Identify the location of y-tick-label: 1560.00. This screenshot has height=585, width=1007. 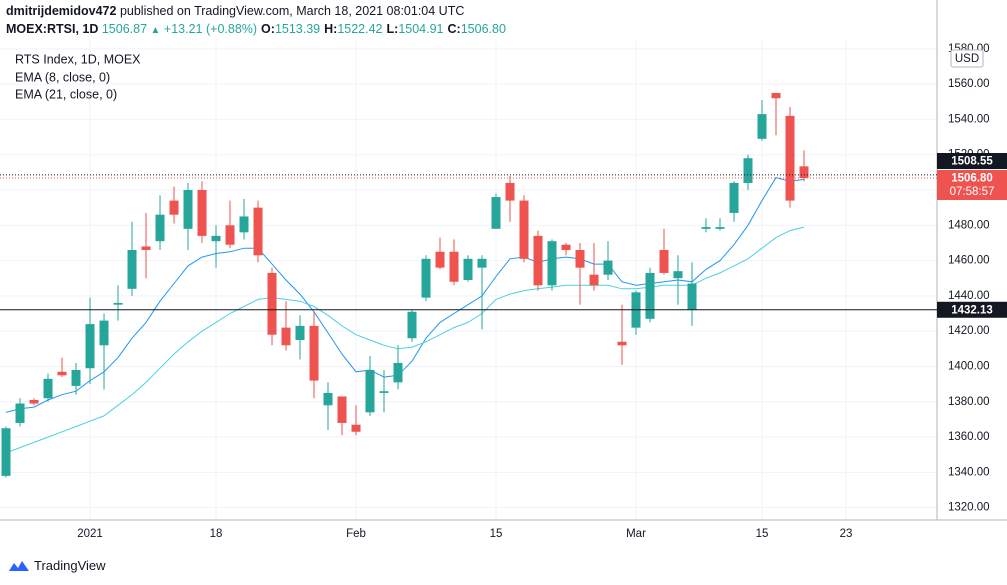
(969, 84).